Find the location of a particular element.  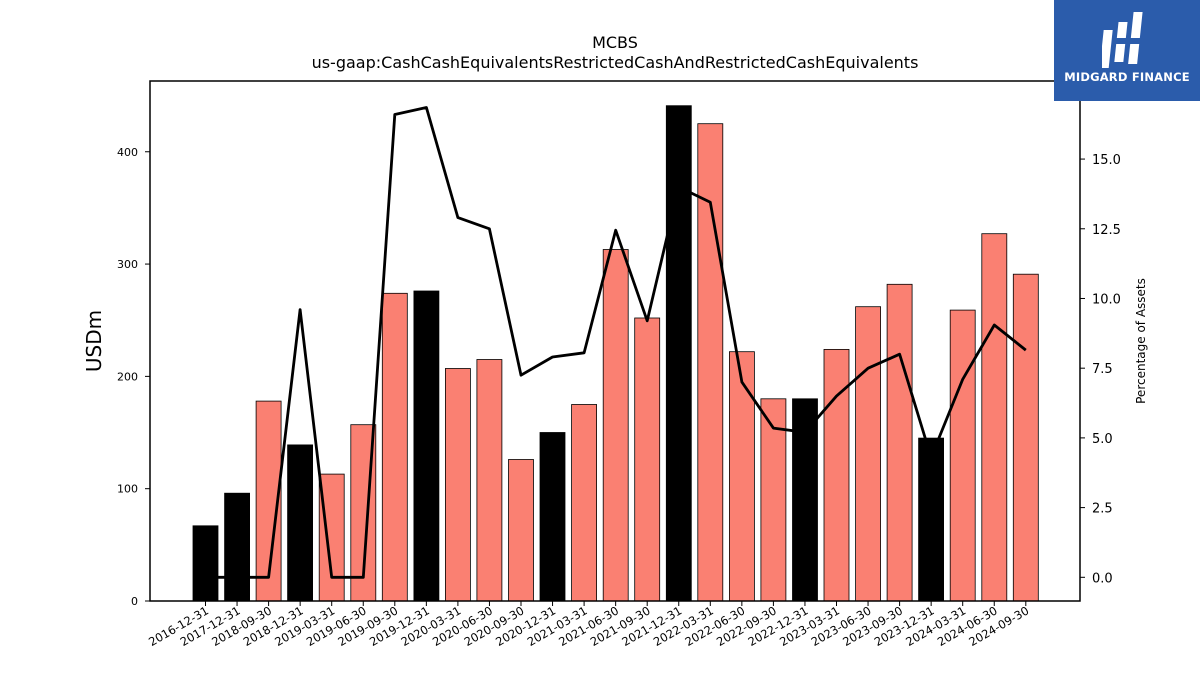

y2-tick-label: 15.0 is located at coordinates (1106, 160).